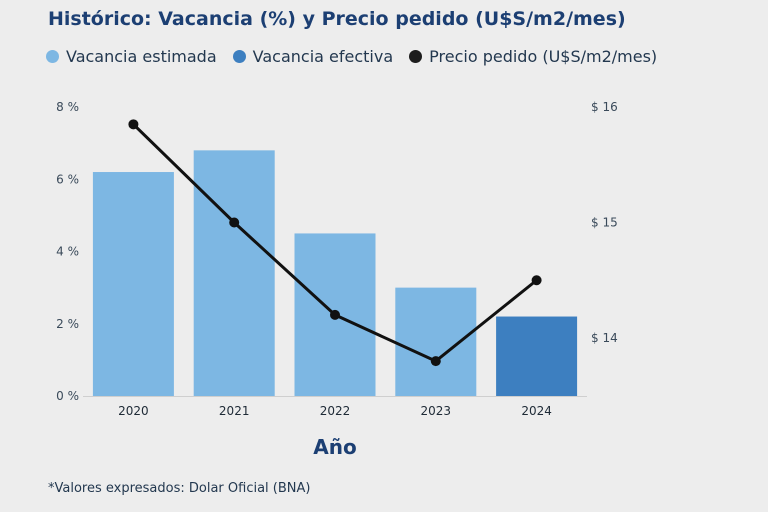 The image size is (768, 512). Describe the element at coordinates (234, 222) in the screenshot. I see `price-point-2021` at that location.